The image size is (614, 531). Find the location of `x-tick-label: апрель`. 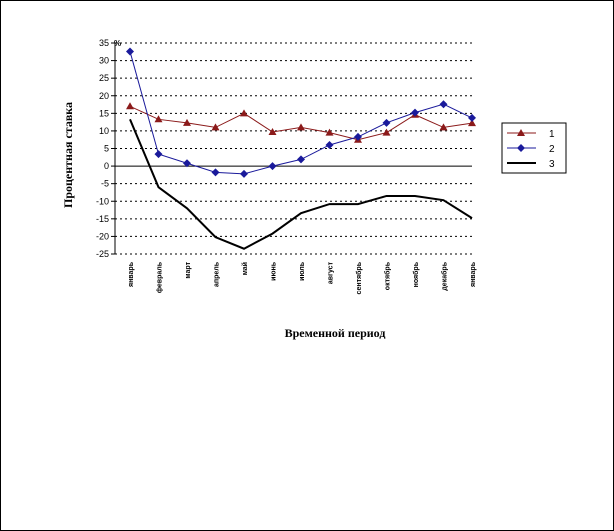

x-tick-label: апрель is located at coordinates (217, 274).